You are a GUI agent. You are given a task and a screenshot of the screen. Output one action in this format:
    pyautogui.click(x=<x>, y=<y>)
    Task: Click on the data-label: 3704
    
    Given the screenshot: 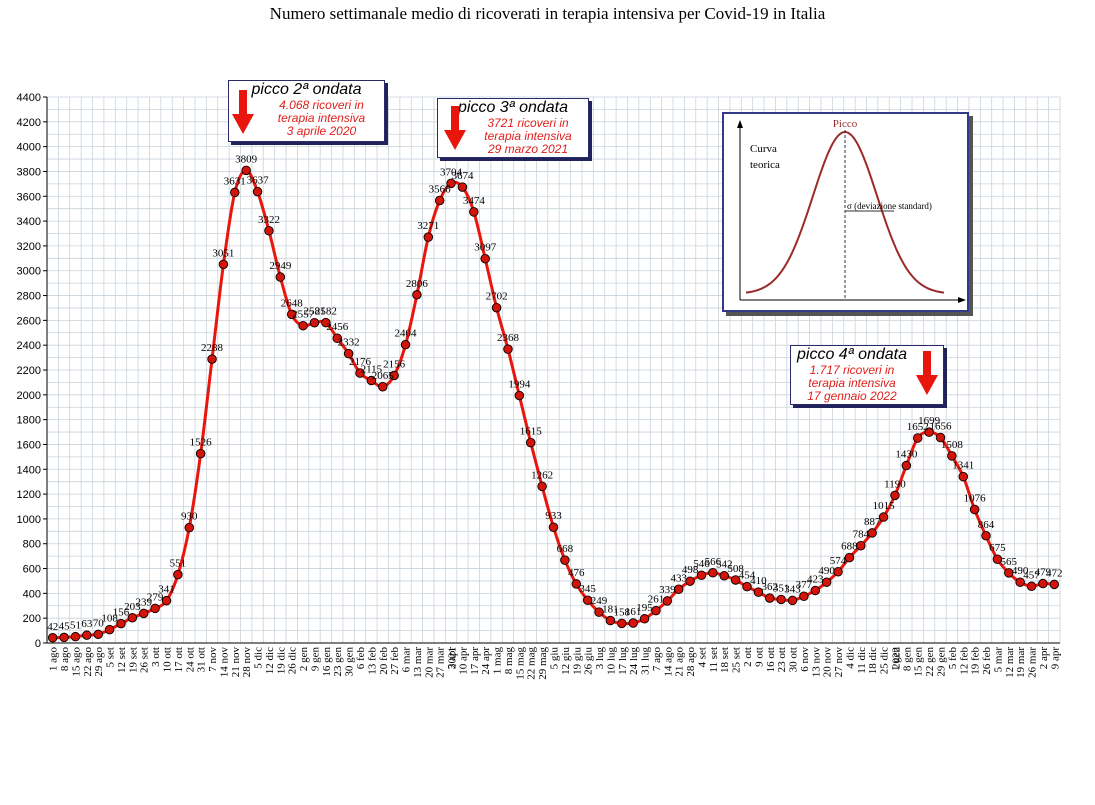 What is the action you would take?
    pyautogui.click(x=451, y=172)
    